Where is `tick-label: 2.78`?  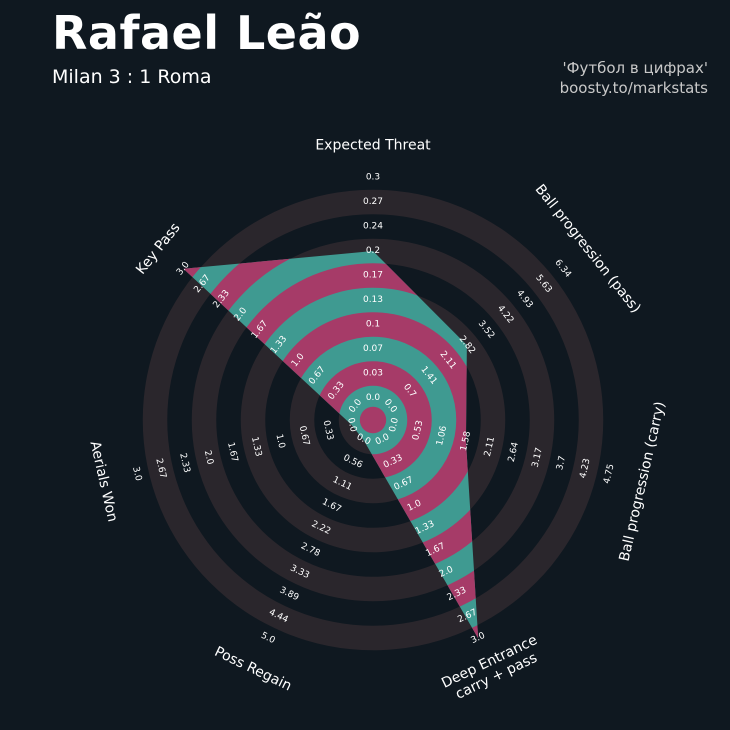
tick-label: 2.78 is located at coordinates (310, 550).